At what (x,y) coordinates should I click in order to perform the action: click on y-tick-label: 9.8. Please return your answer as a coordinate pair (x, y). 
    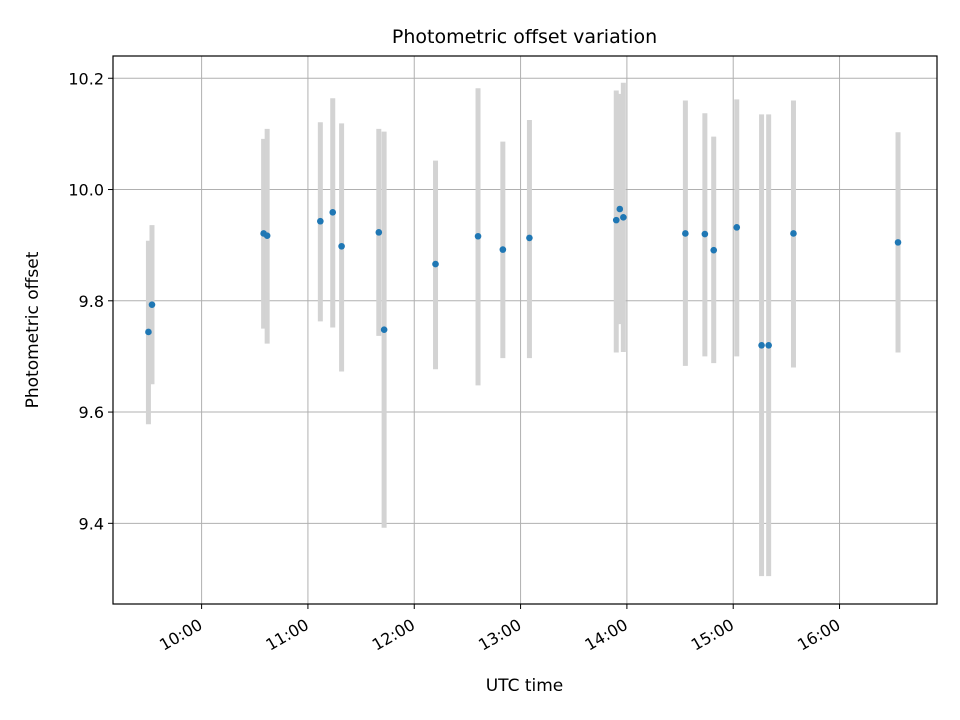
    Looking at the image, I should click on (91, 301).